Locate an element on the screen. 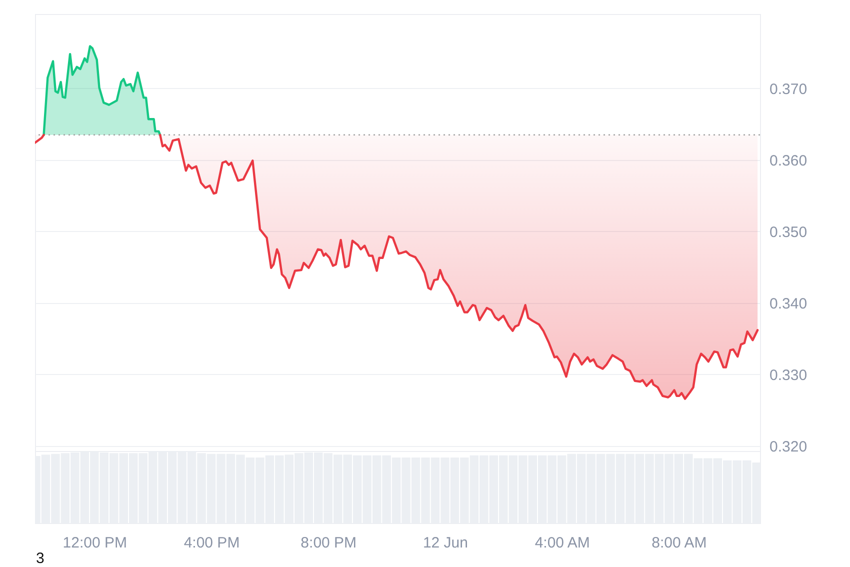  y-tick-label: 0.350 is located at coordinates (789, 232).